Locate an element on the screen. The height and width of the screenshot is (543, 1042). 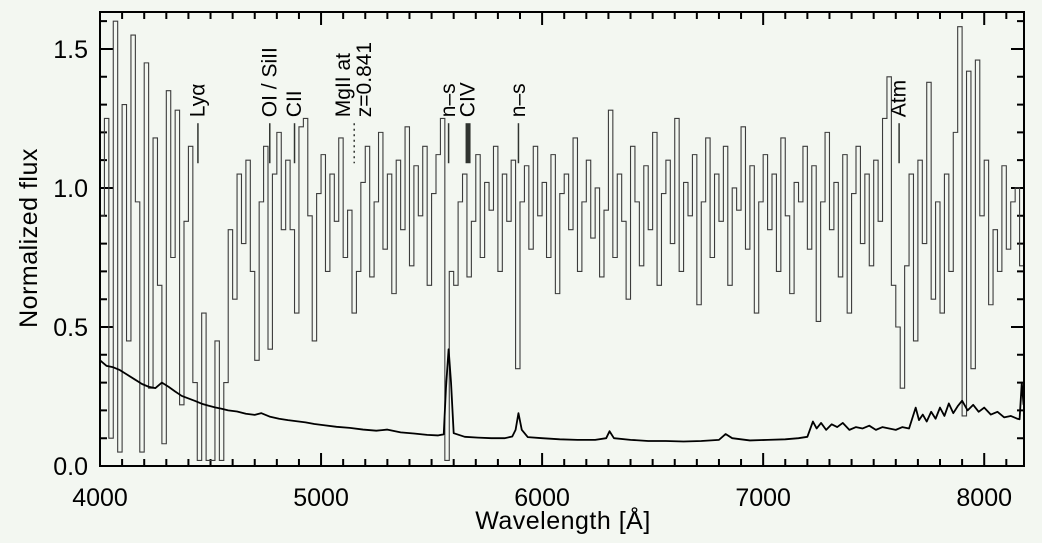
x-tick-label: 6000 is located at coordinates (542, 498).